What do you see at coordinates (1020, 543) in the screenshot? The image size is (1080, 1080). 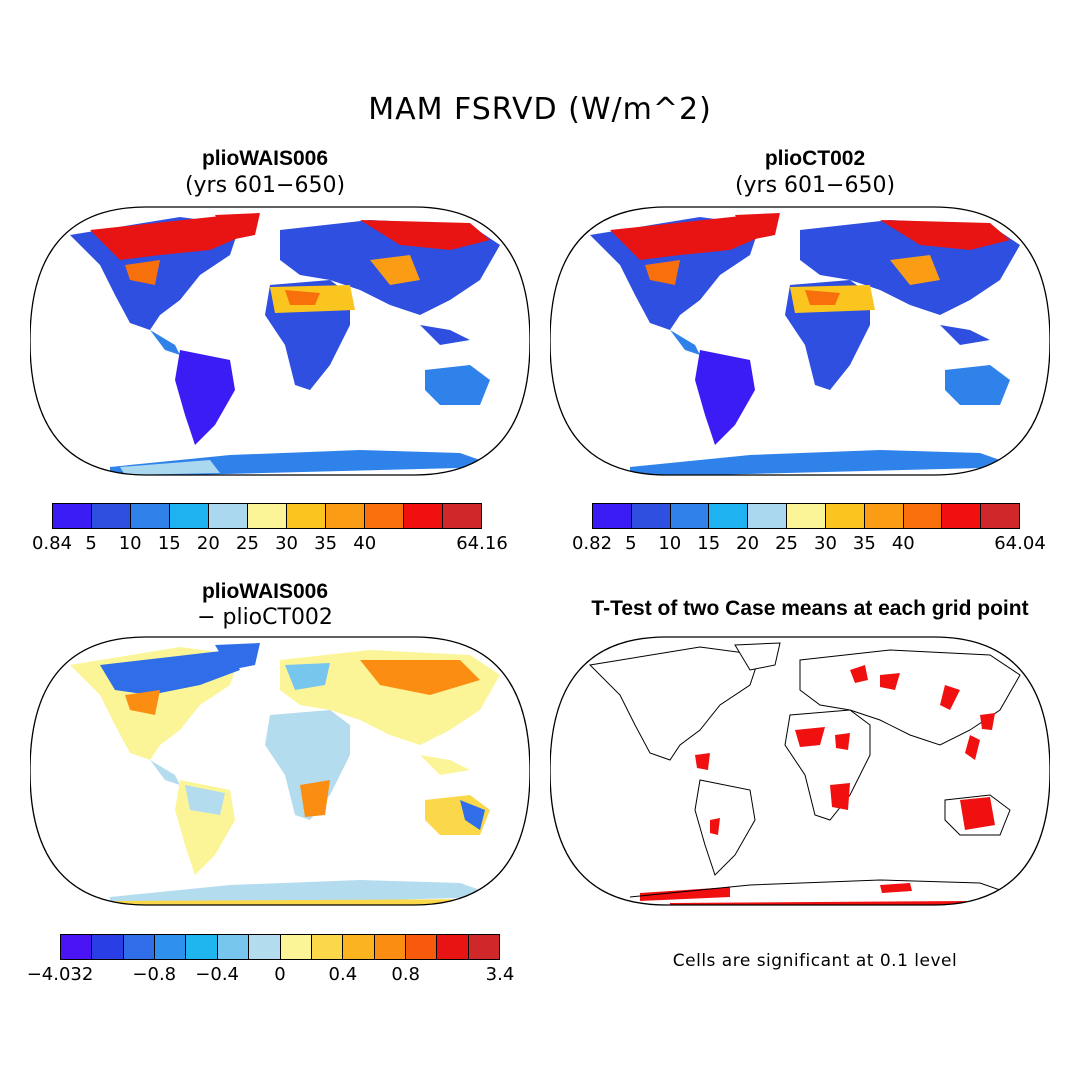 I see `colorbar-tick-label: 64.04` at bounding box center [1020, 543].